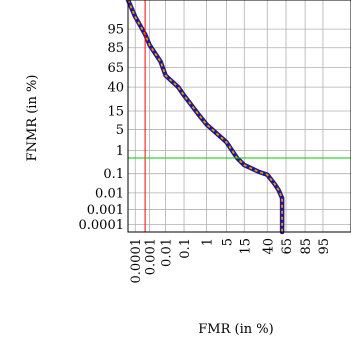 The width and height of the screenshot is (351, 347). I want to click on y-tick-label: 0.1, so click(113, 174).